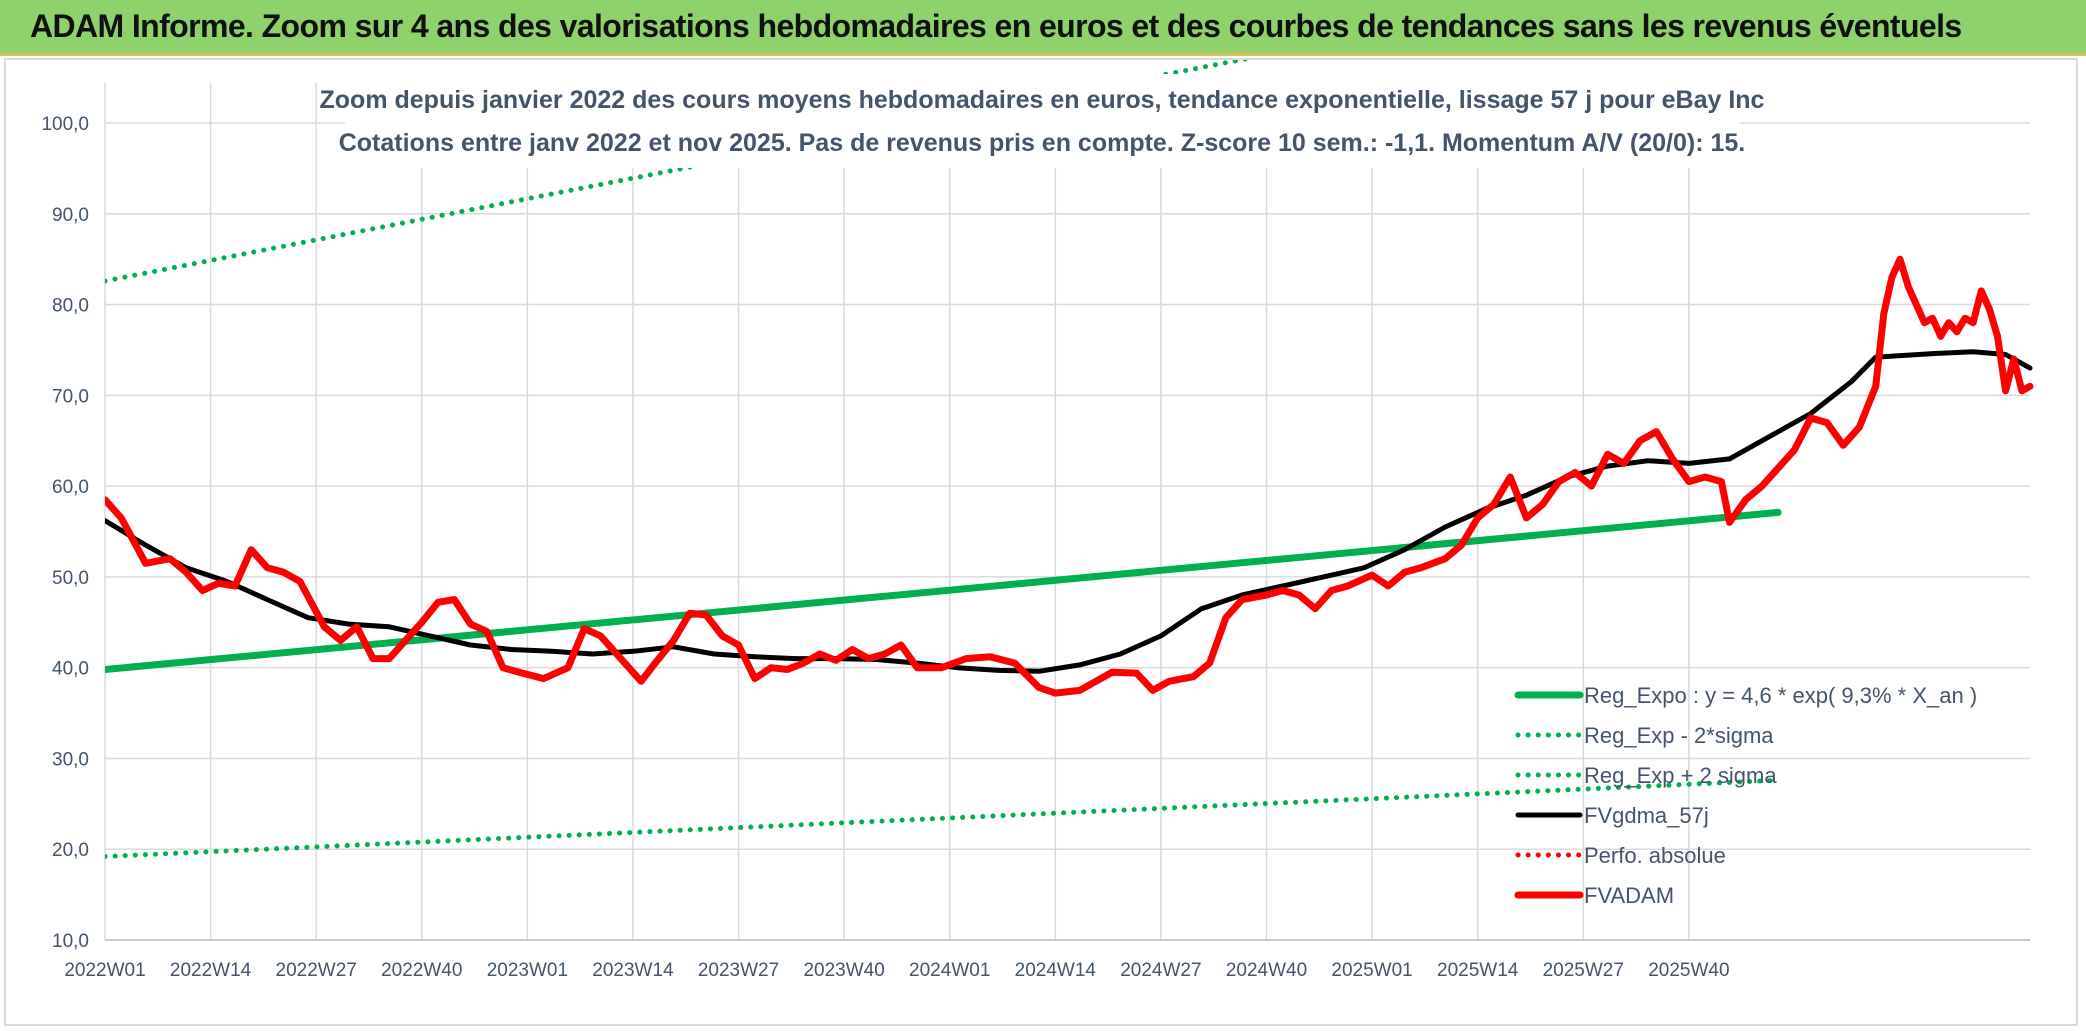 This screenshot has height=1031, width=2086. What do you see at coordinates (1266, 970) in the screenshot?
I see `x-tick-label: 2024W40` at bounding box center [1266, 970].